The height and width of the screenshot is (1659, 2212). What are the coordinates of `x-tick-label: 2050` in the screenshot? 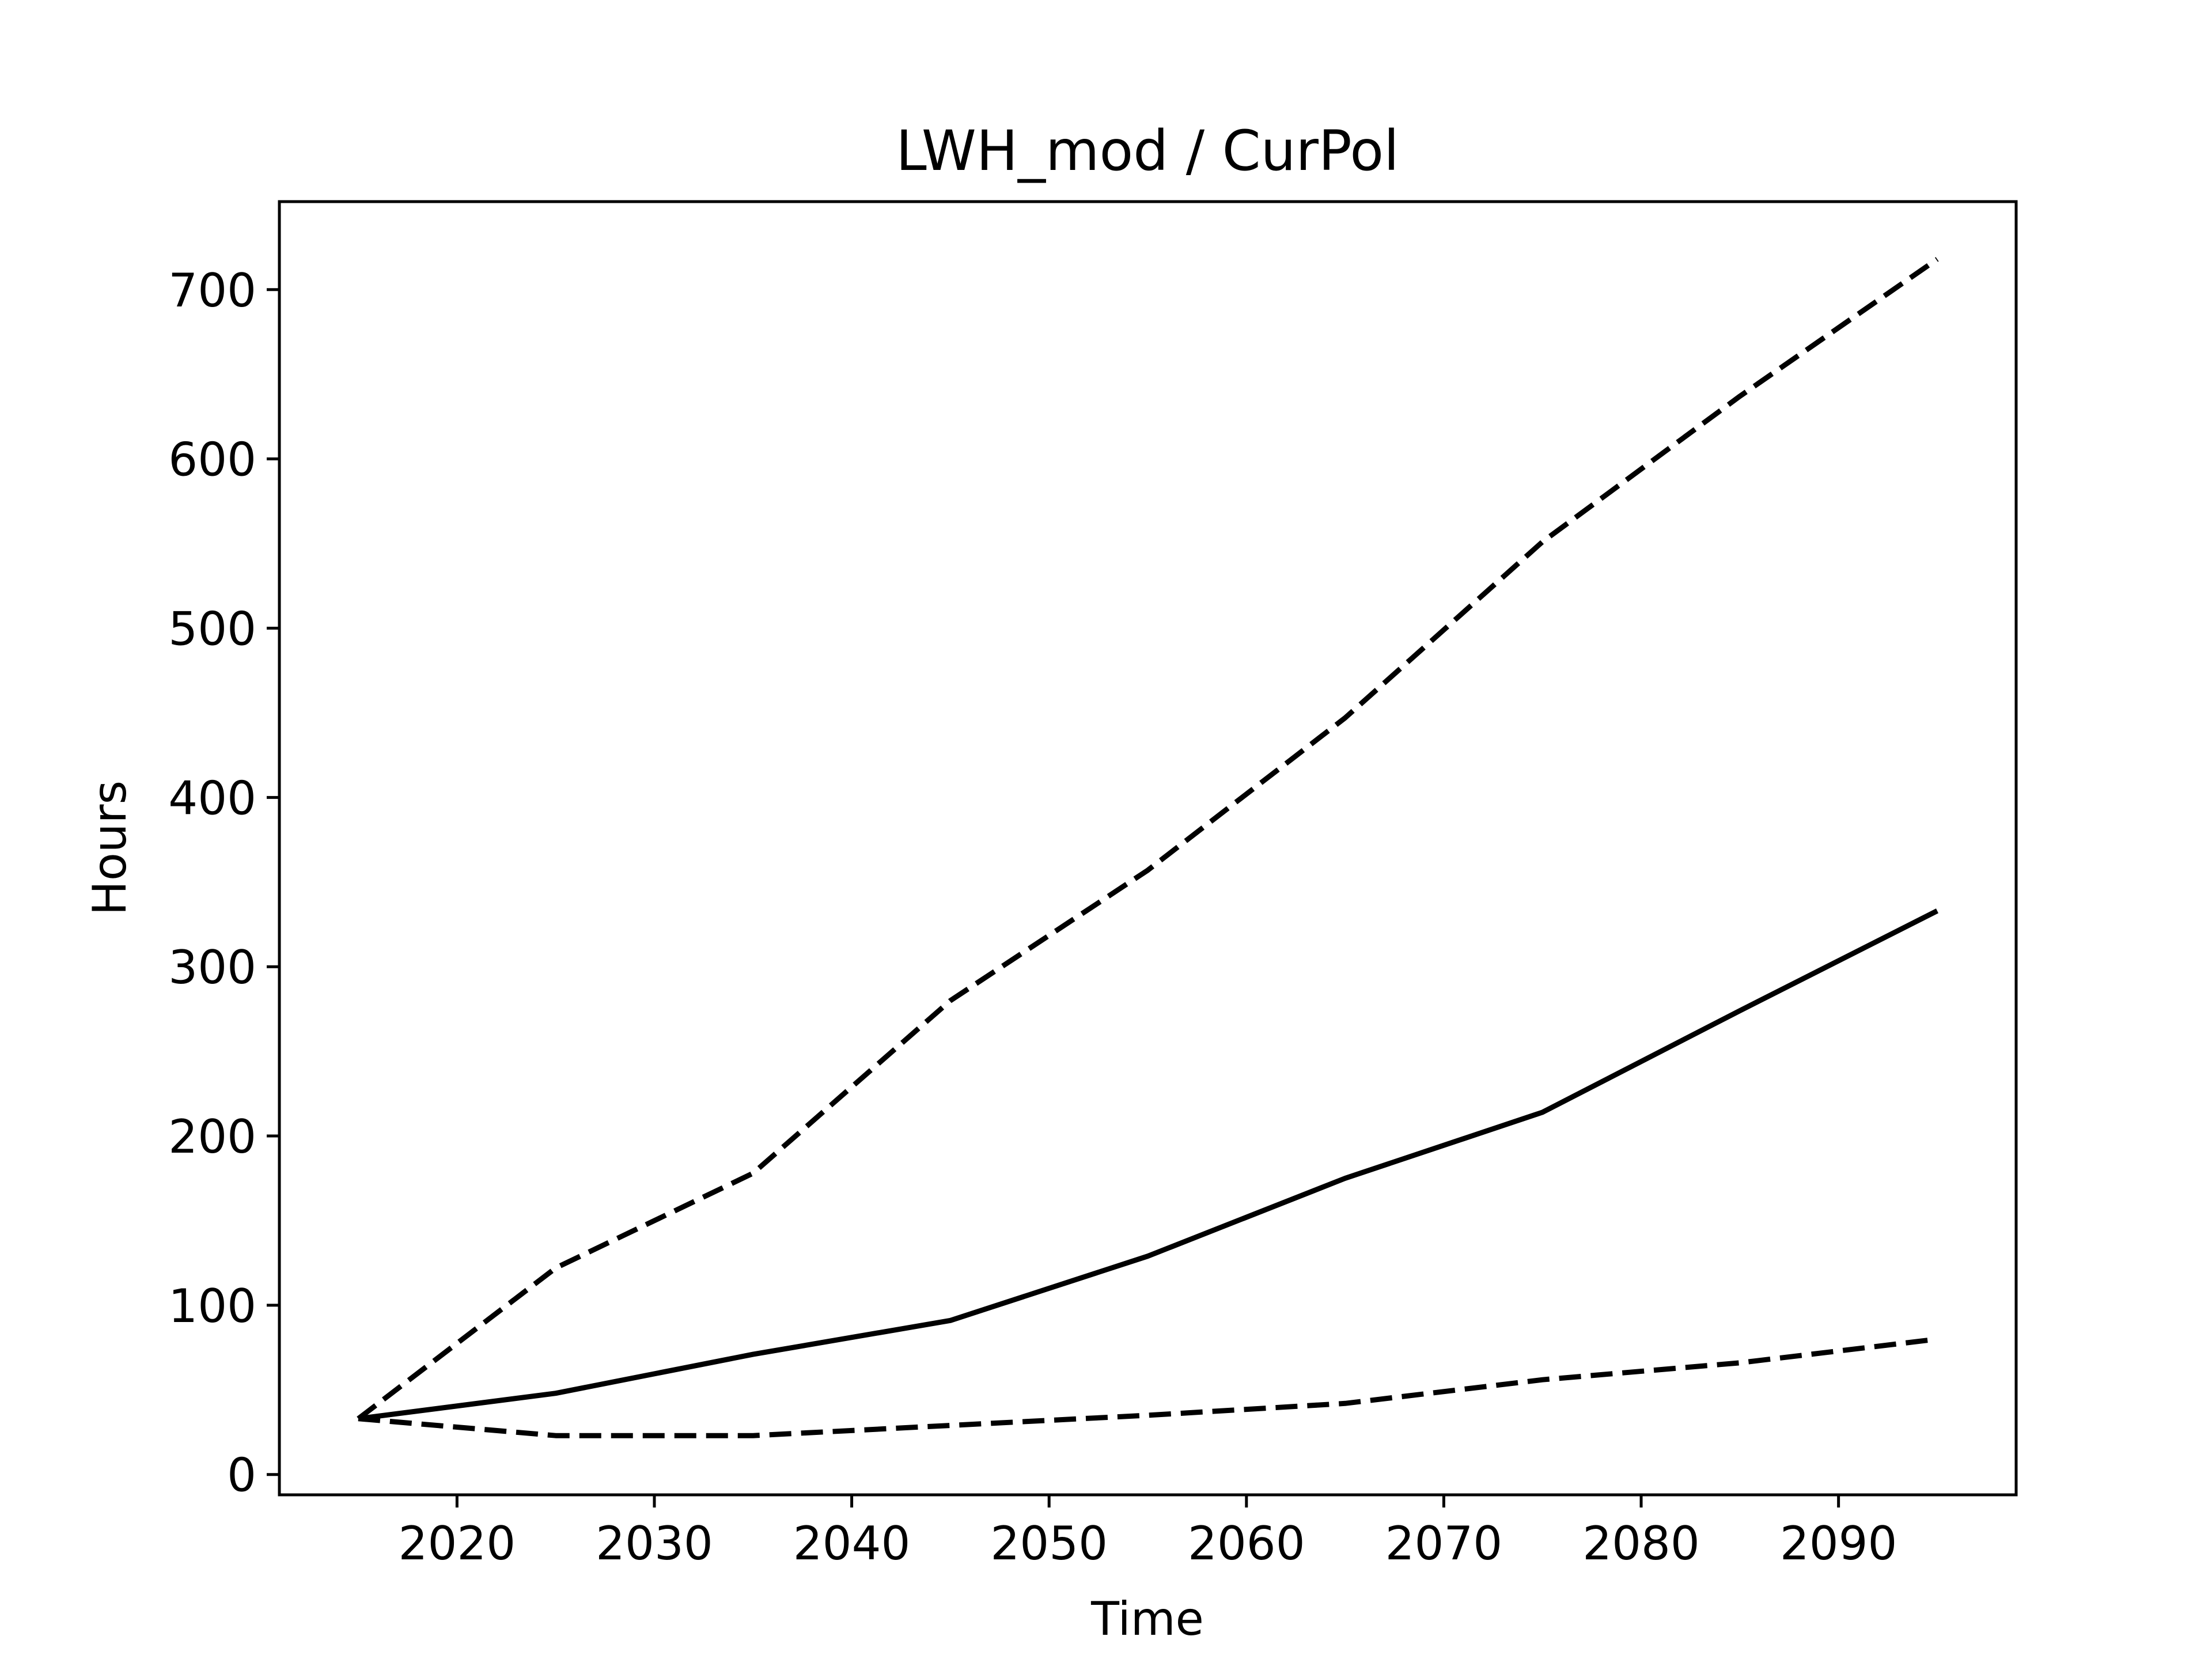 It's located at (1049, 1543).